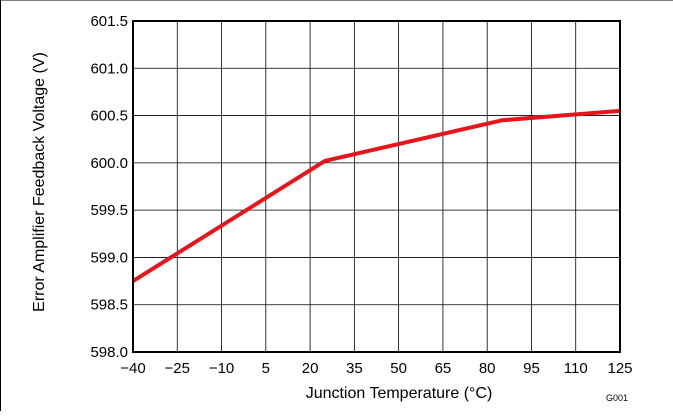  What do you see at coordinates (109, 257) in the screenshot?
I see `y-tick-label: 599.0` at bounding box center [109, 257].